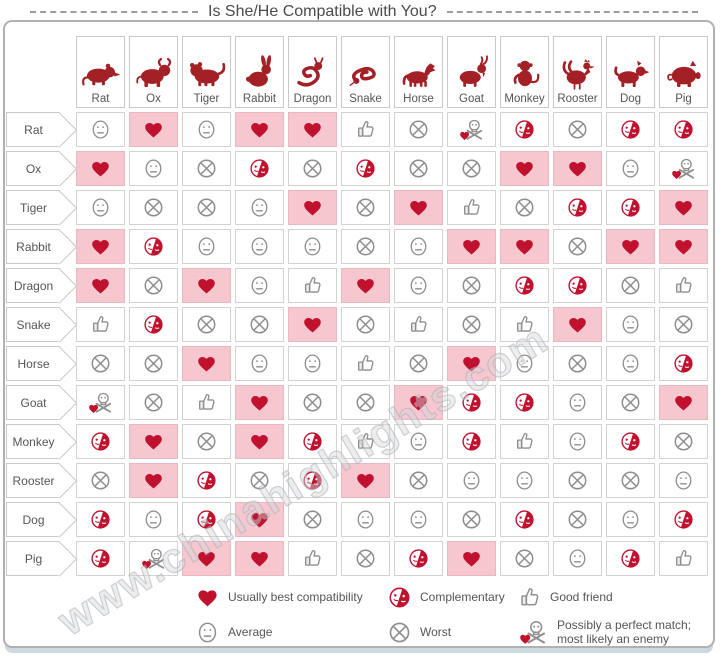 The width and height of the screenshot is (720, 658). What do you see at coordinates (365, 363) in the screenshot?
I see `cell-horse-snake` at bounding box center [365, 363].